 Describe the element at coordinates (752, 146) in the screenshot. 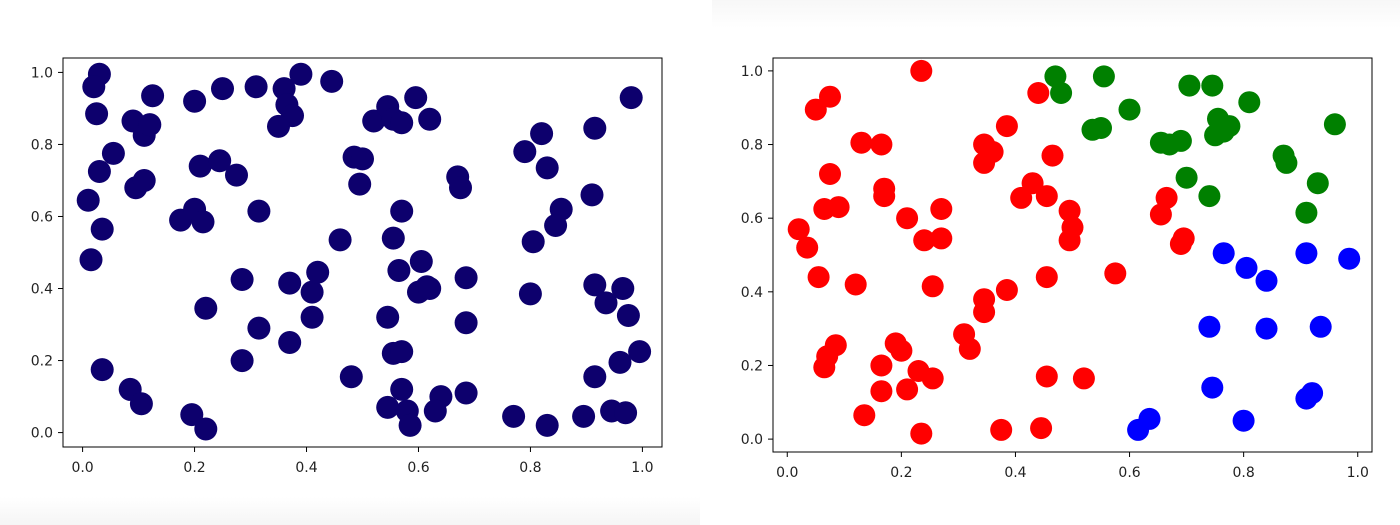

I see `y-tick-label: 0.8` at that location.